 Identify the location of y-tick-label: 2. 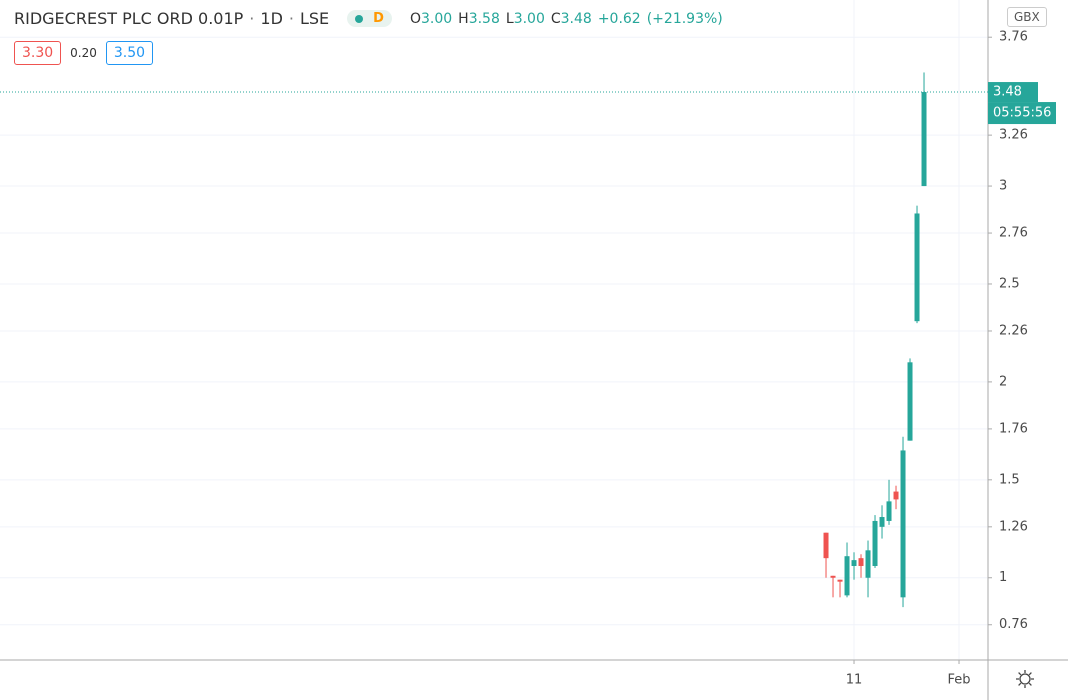
(1003, 381).